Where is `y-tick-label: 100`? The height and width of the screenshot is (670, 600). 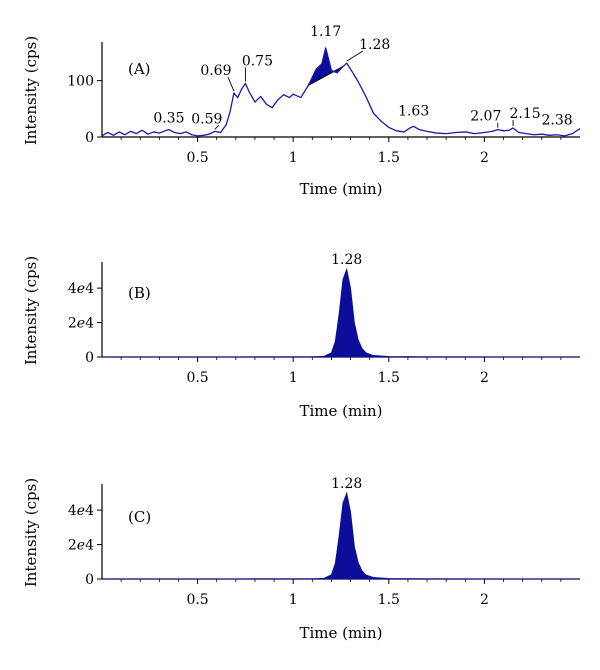 y-tick-label: 100 is located at coordinates (80, 82).